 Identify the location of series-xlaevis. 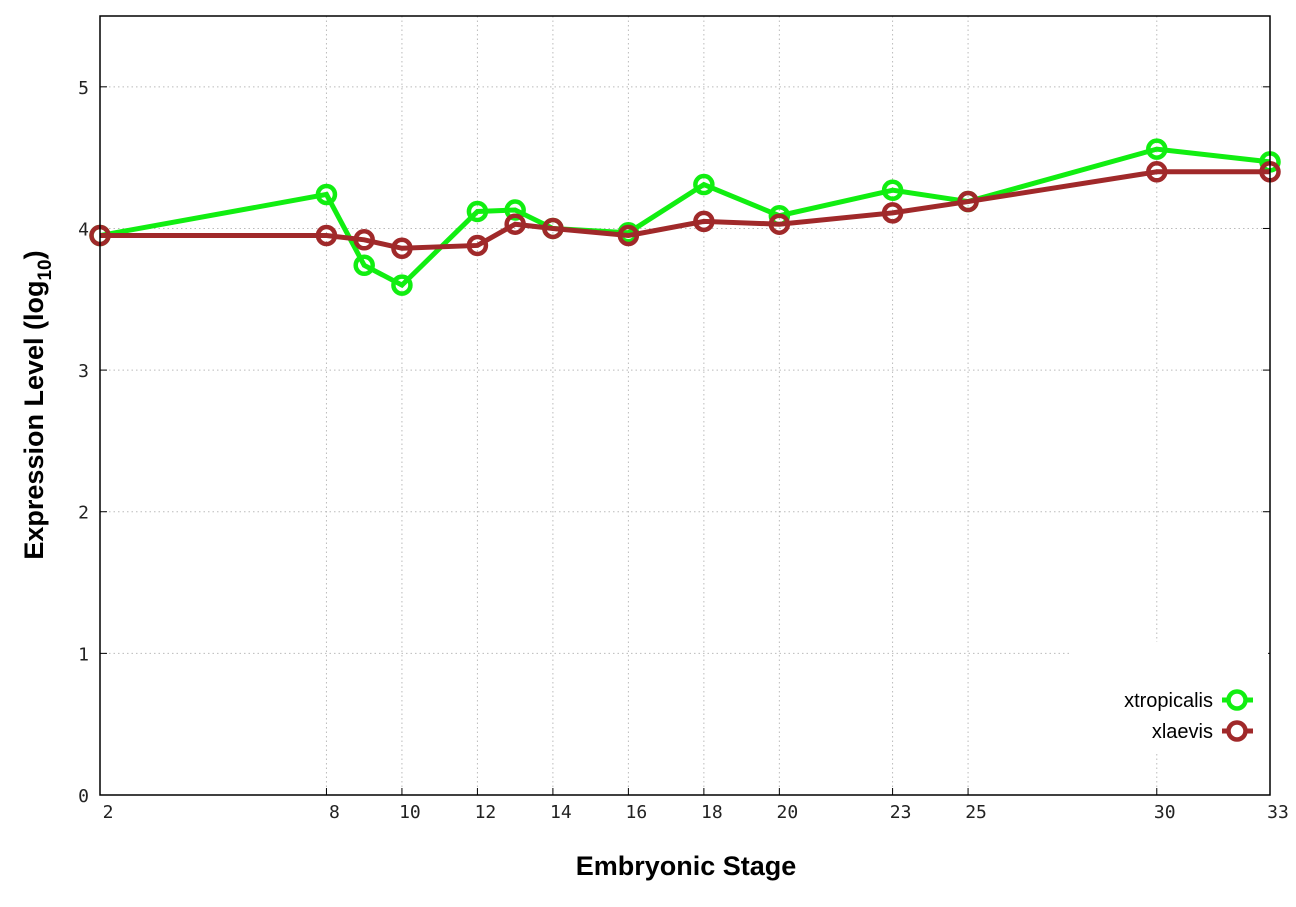
(685, 210).